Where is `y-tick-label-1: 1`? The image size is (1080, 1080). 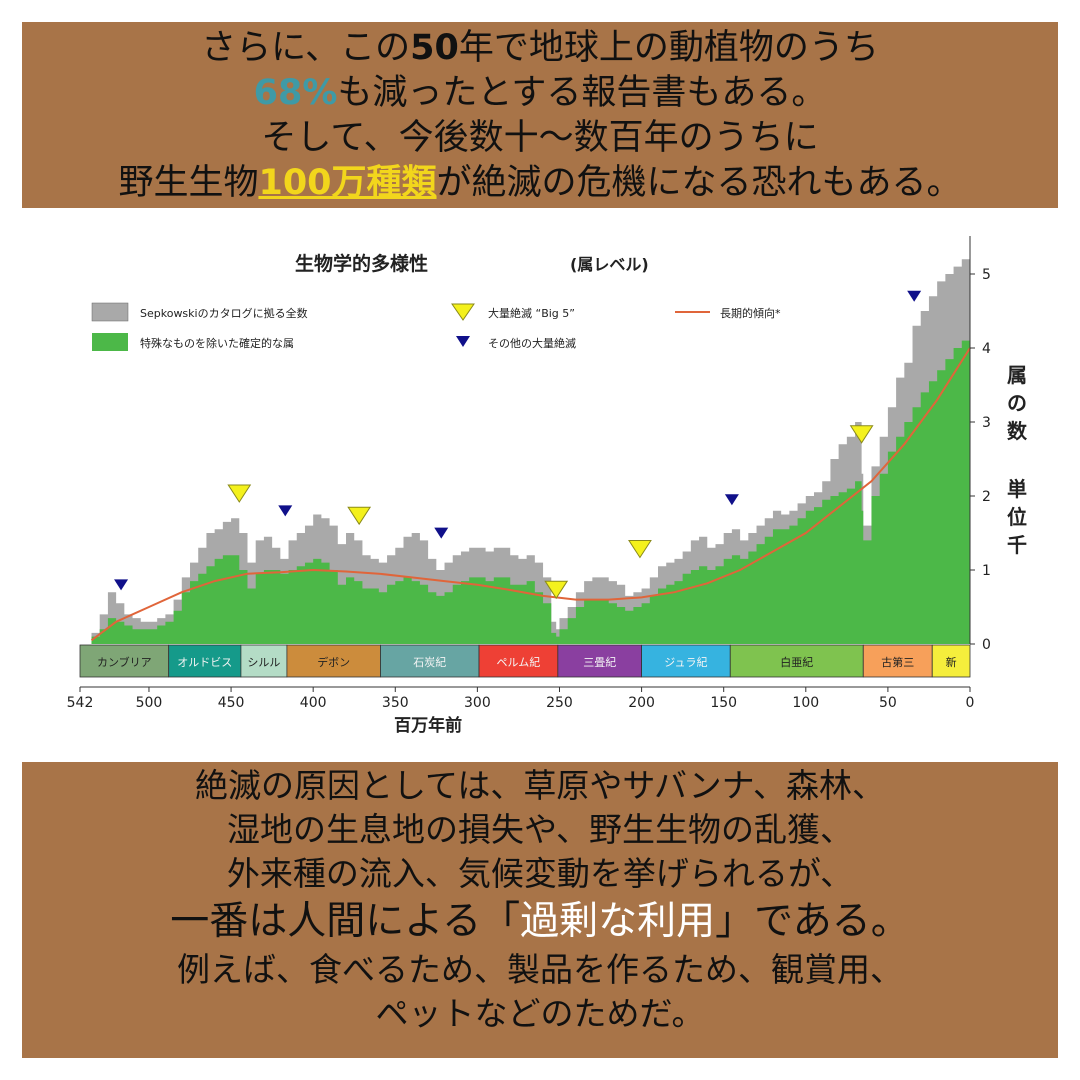 y-tick-label-1: 1 is located at coordinates (986, 571).